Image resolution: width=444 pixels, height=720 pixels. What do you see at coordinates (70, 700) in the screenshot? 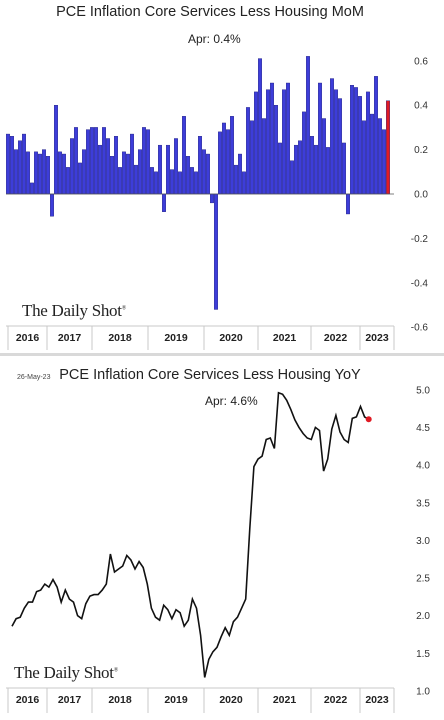
I see `yoy-x-tick-label: 2017` at bounding box center [70, 700].